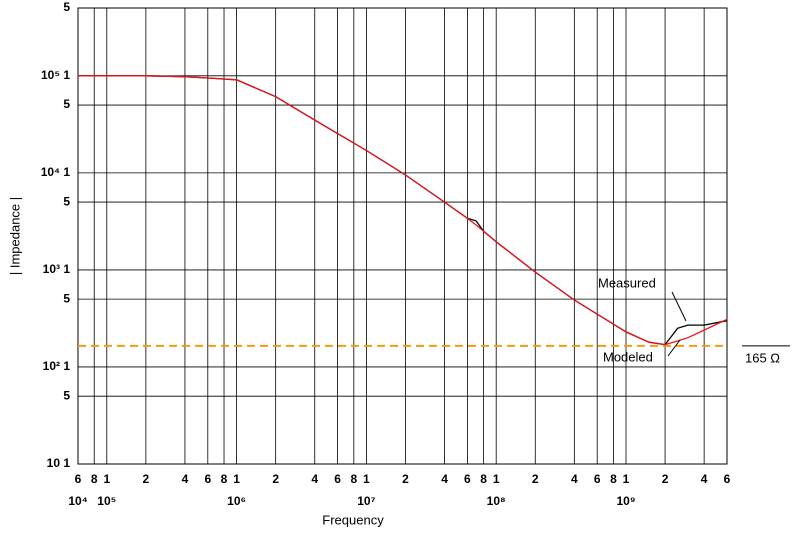 The height and width of the screenshot is (534, 797). What do you see at coordinates (106, 501) in the screenshot?
I see `x-decade-label: 10⁵` at bounding box center [106, 501].